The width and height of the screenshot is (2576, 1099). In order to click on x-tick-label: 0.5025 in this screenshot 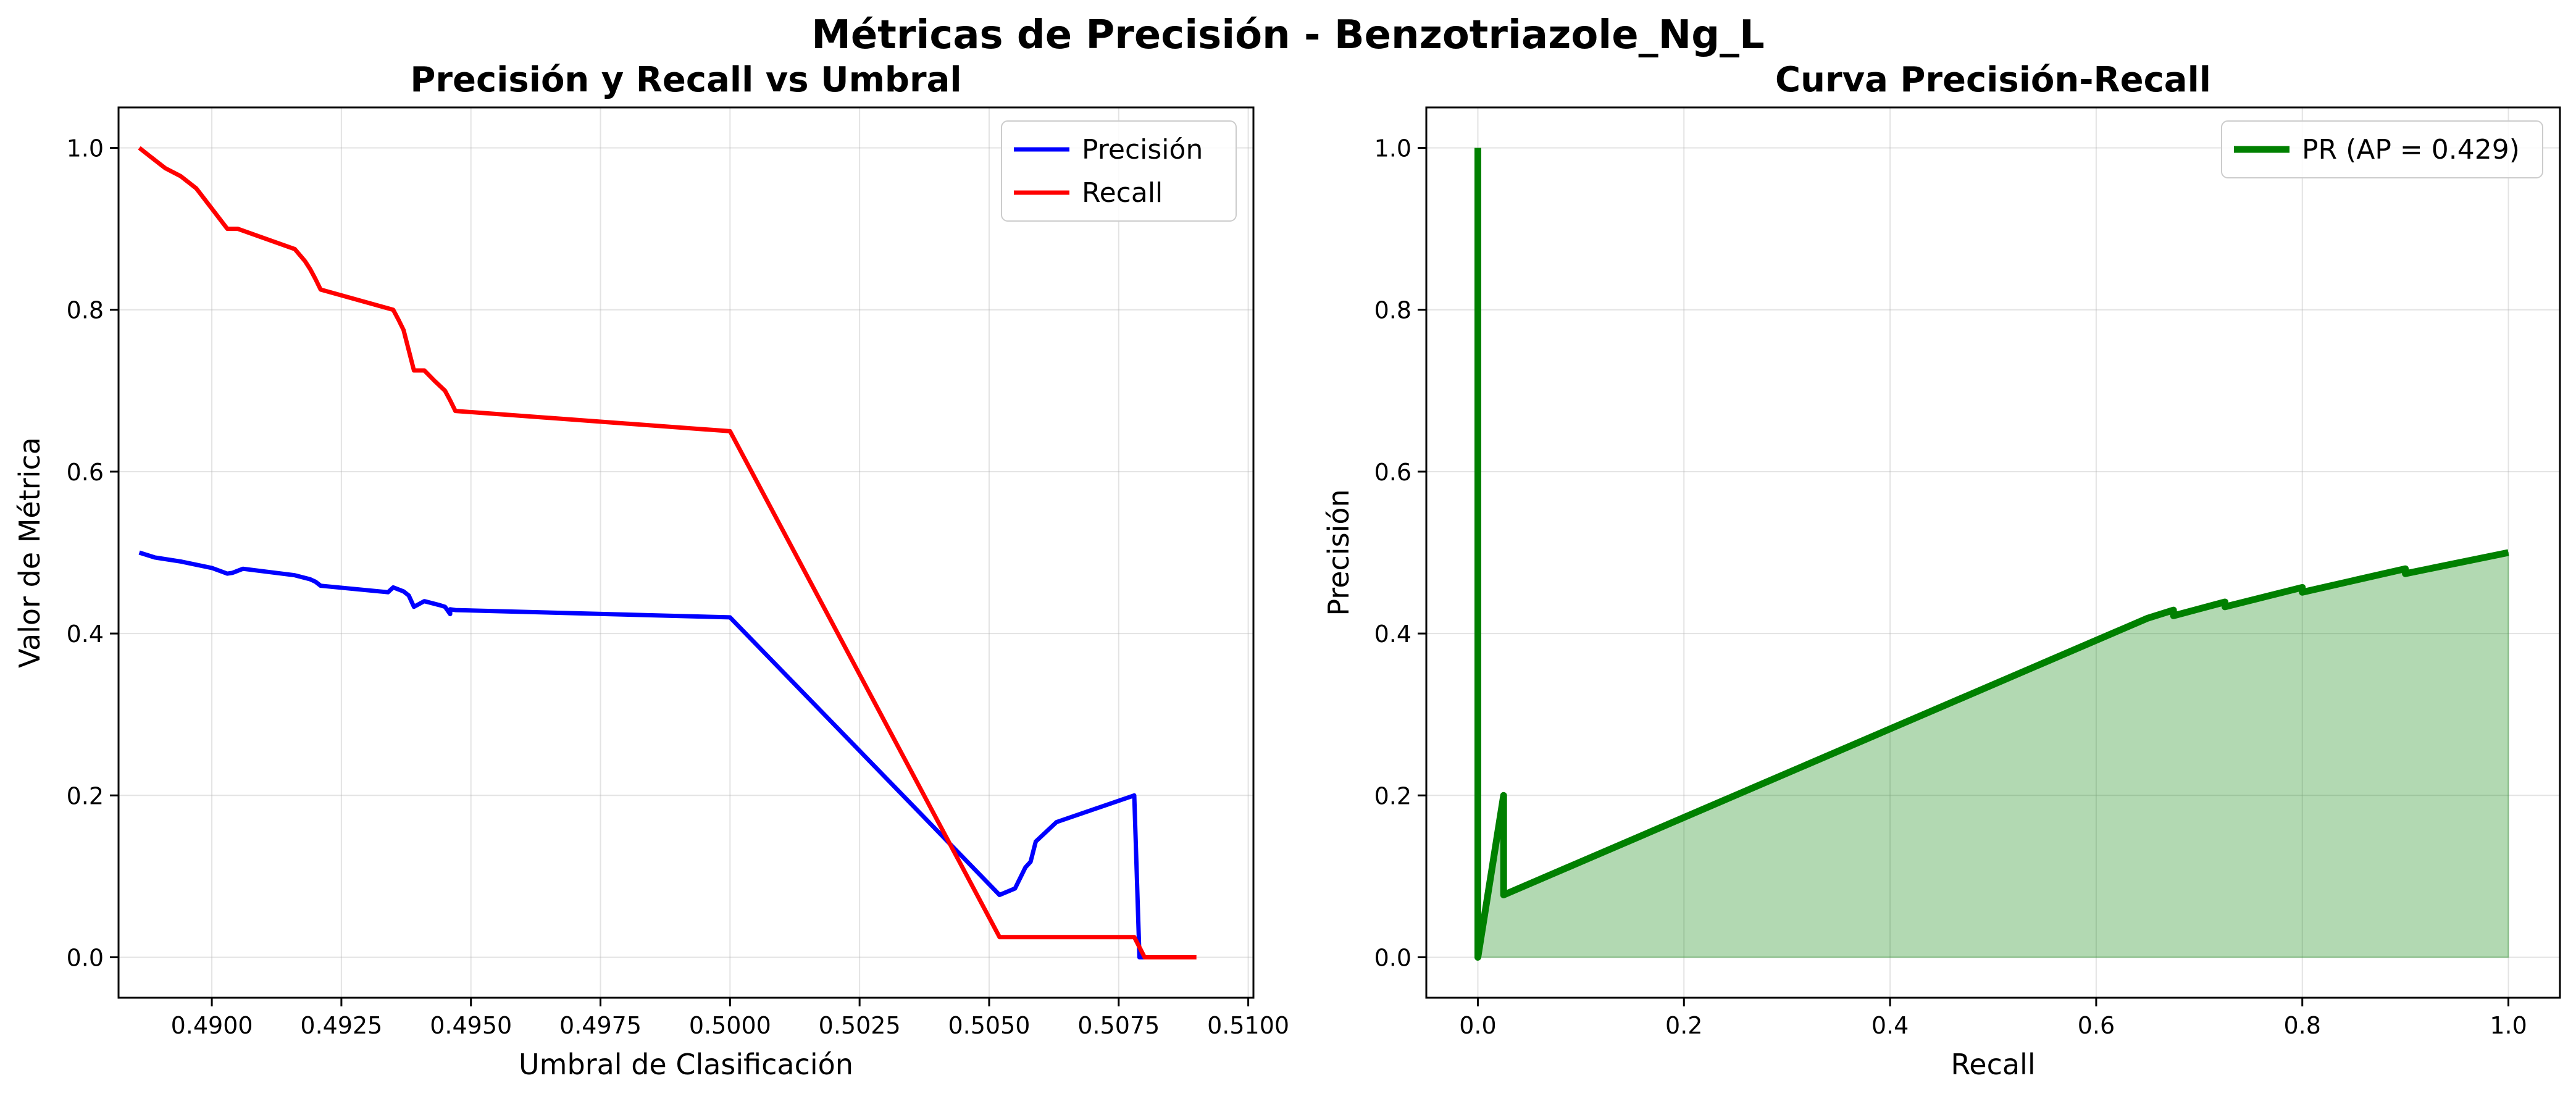, I will do `click(860, 1025)`.